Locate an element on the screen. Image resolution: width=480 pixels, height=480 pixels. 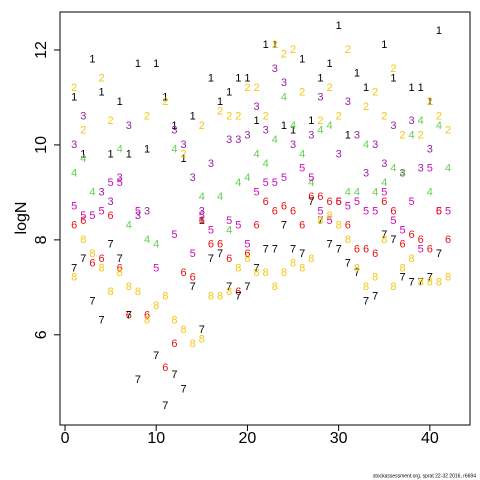
x-tick-label: 20 is located at coordinates (248, 438).